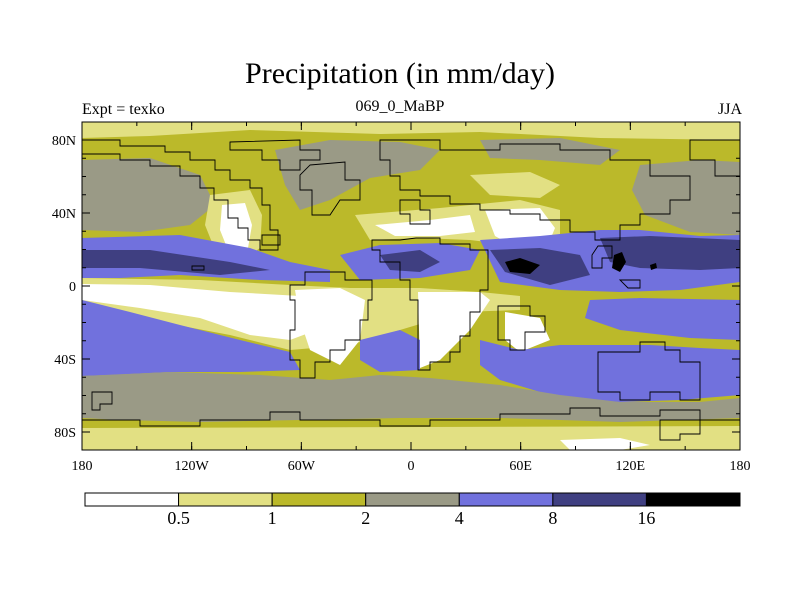 The height and width of the screenshot is (600, 800). Describe the element at coordinates (646, 518) in the screenshot. I see `colorbar-label: 16` at that location.